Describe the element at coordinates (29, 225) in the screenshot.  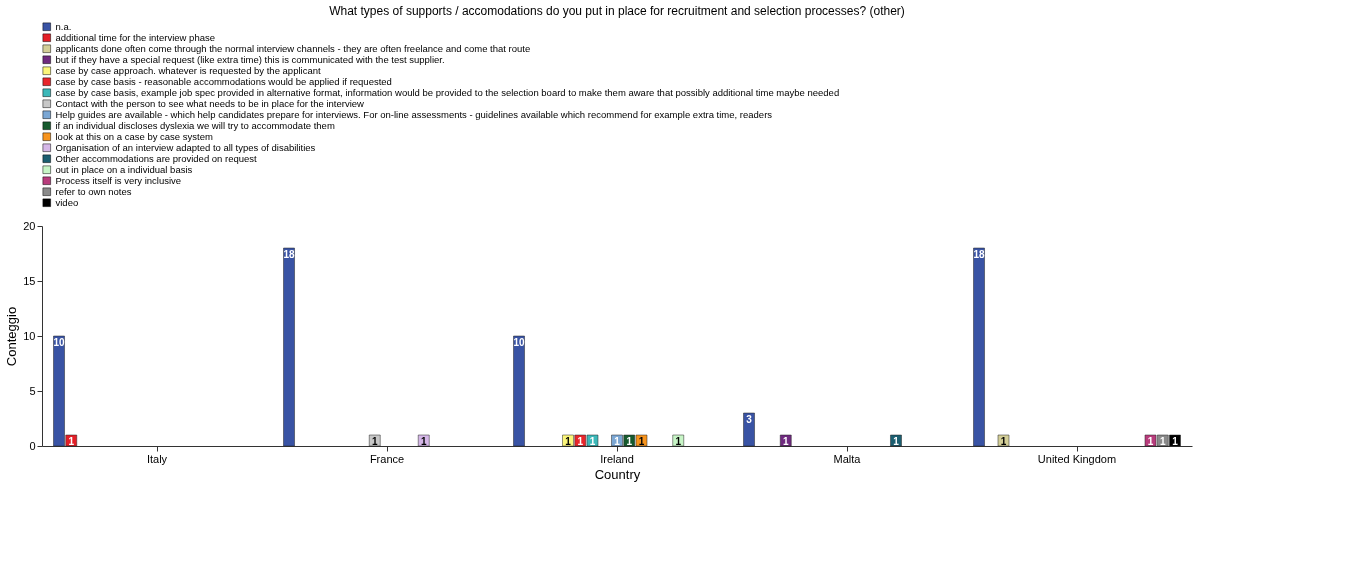
I see `y-tick-label: 20` at that location.